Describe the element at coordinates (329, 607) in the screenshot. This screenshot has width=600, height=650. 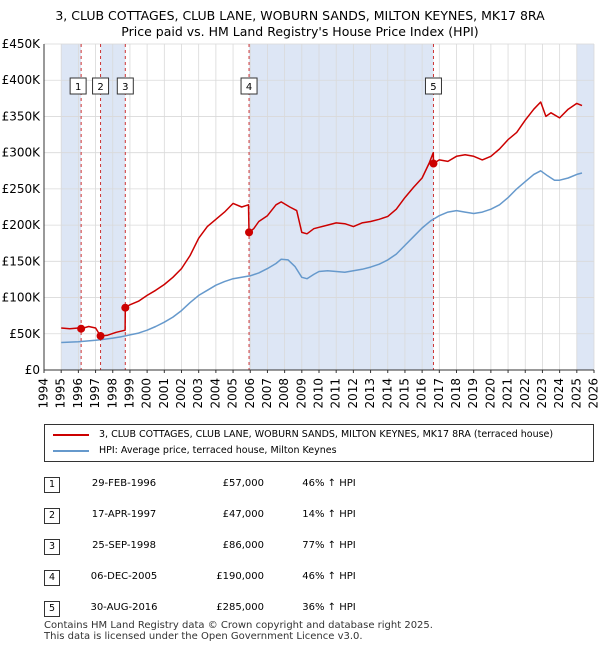
I see `sale-hpi-diff: 36% ↑ HPI` at that location.